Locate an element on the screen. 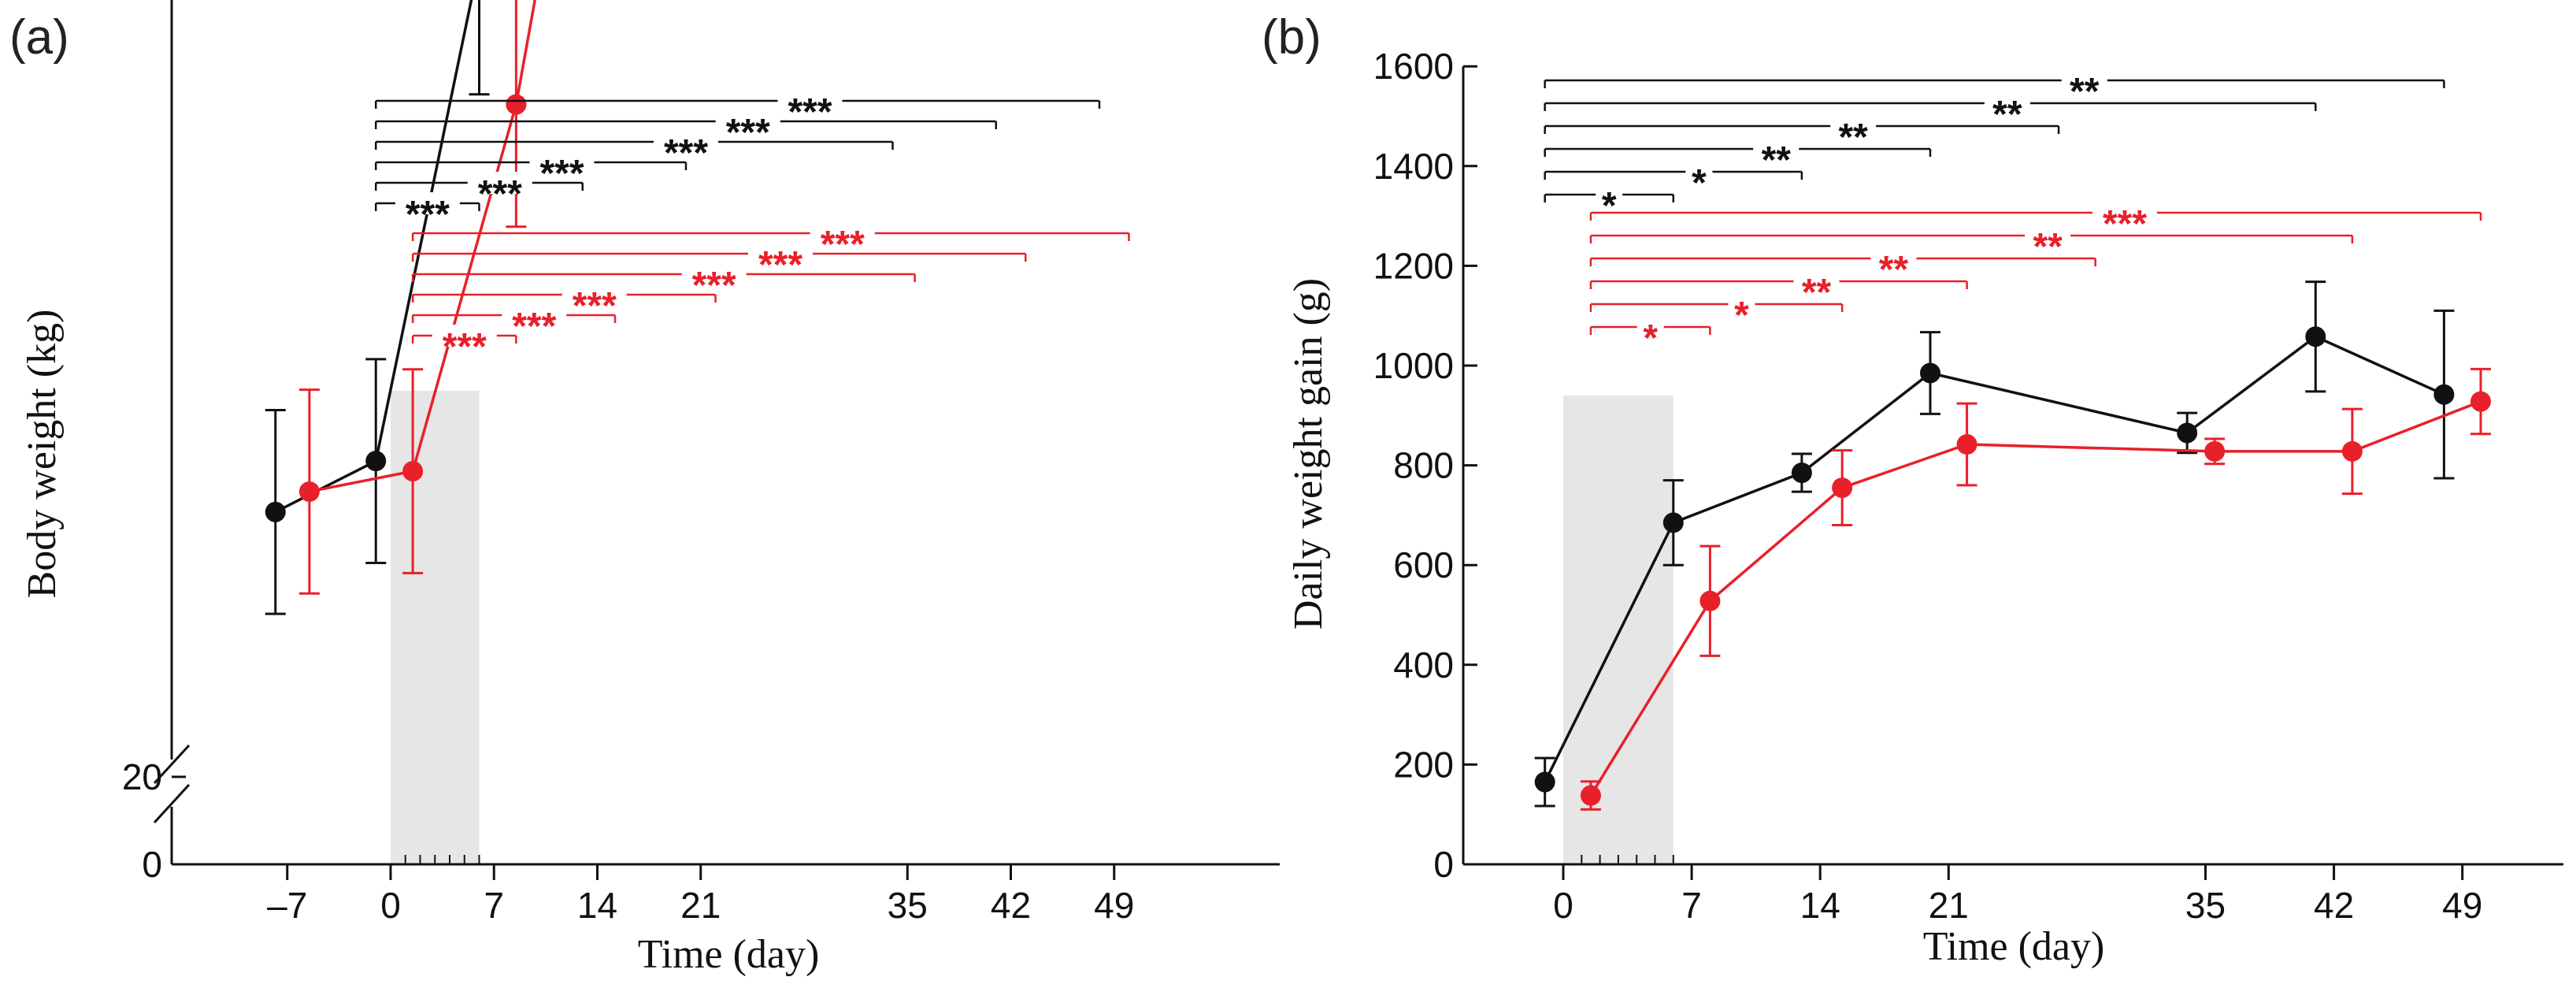 The width and height of the screenshot is (2576, 988). brackets-black: *** *** *** *** *** *** is located at coordinates (738, 163).